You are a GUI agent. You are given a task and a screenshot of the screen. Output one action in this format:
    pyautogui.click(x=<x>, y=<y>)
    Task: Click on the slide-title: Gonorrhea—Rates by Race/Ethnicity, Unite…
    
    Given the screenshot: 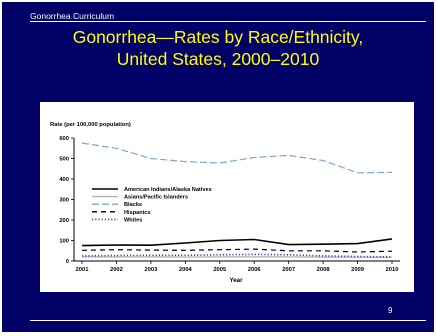 What is the action you would take?
    pyautogui.click(x=218, y=48)
    